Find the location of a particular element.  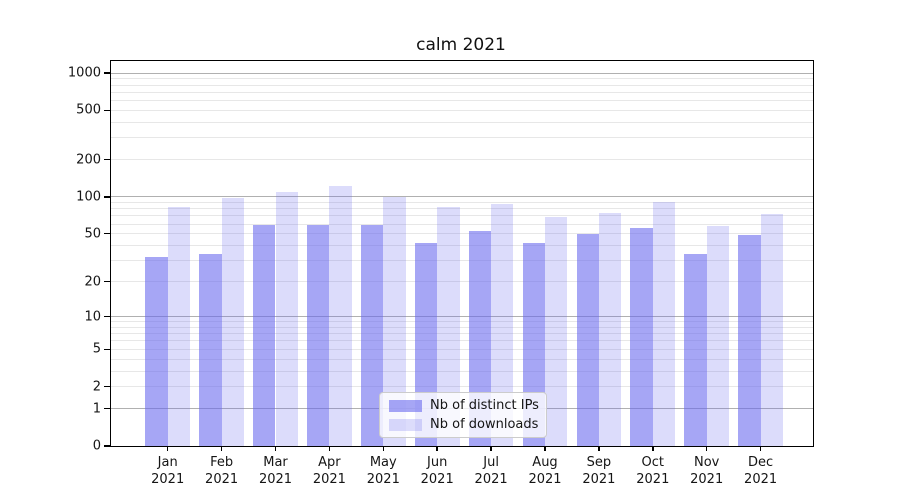

bar-distinct-ips-mar is located at coordinates (264, 335).